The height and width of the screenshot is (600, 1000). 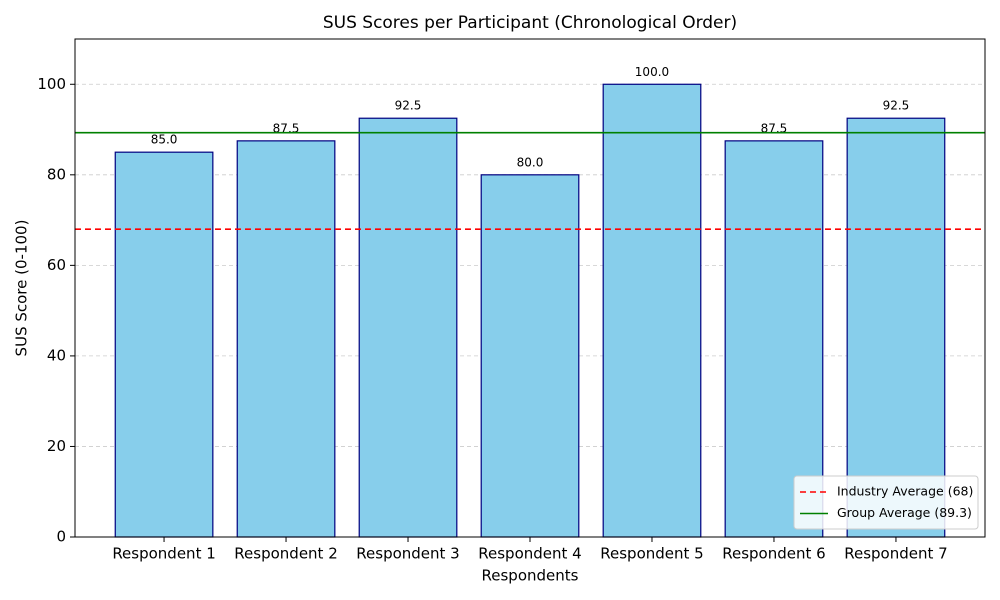 What do you see at coordinates (61, 537) in the screenshot?
I see `y-tick-label: 0` at bounding box center [61, 537].